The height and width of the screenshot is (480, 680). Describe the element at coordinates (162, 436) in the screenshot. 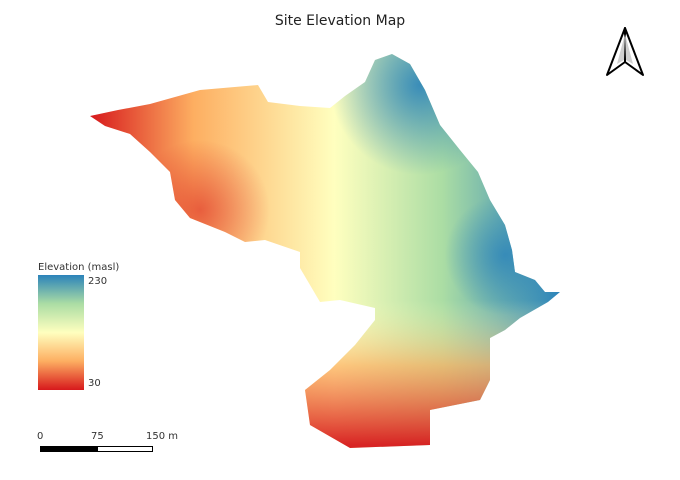

I see `scale-label-150: 150 m` at that location.